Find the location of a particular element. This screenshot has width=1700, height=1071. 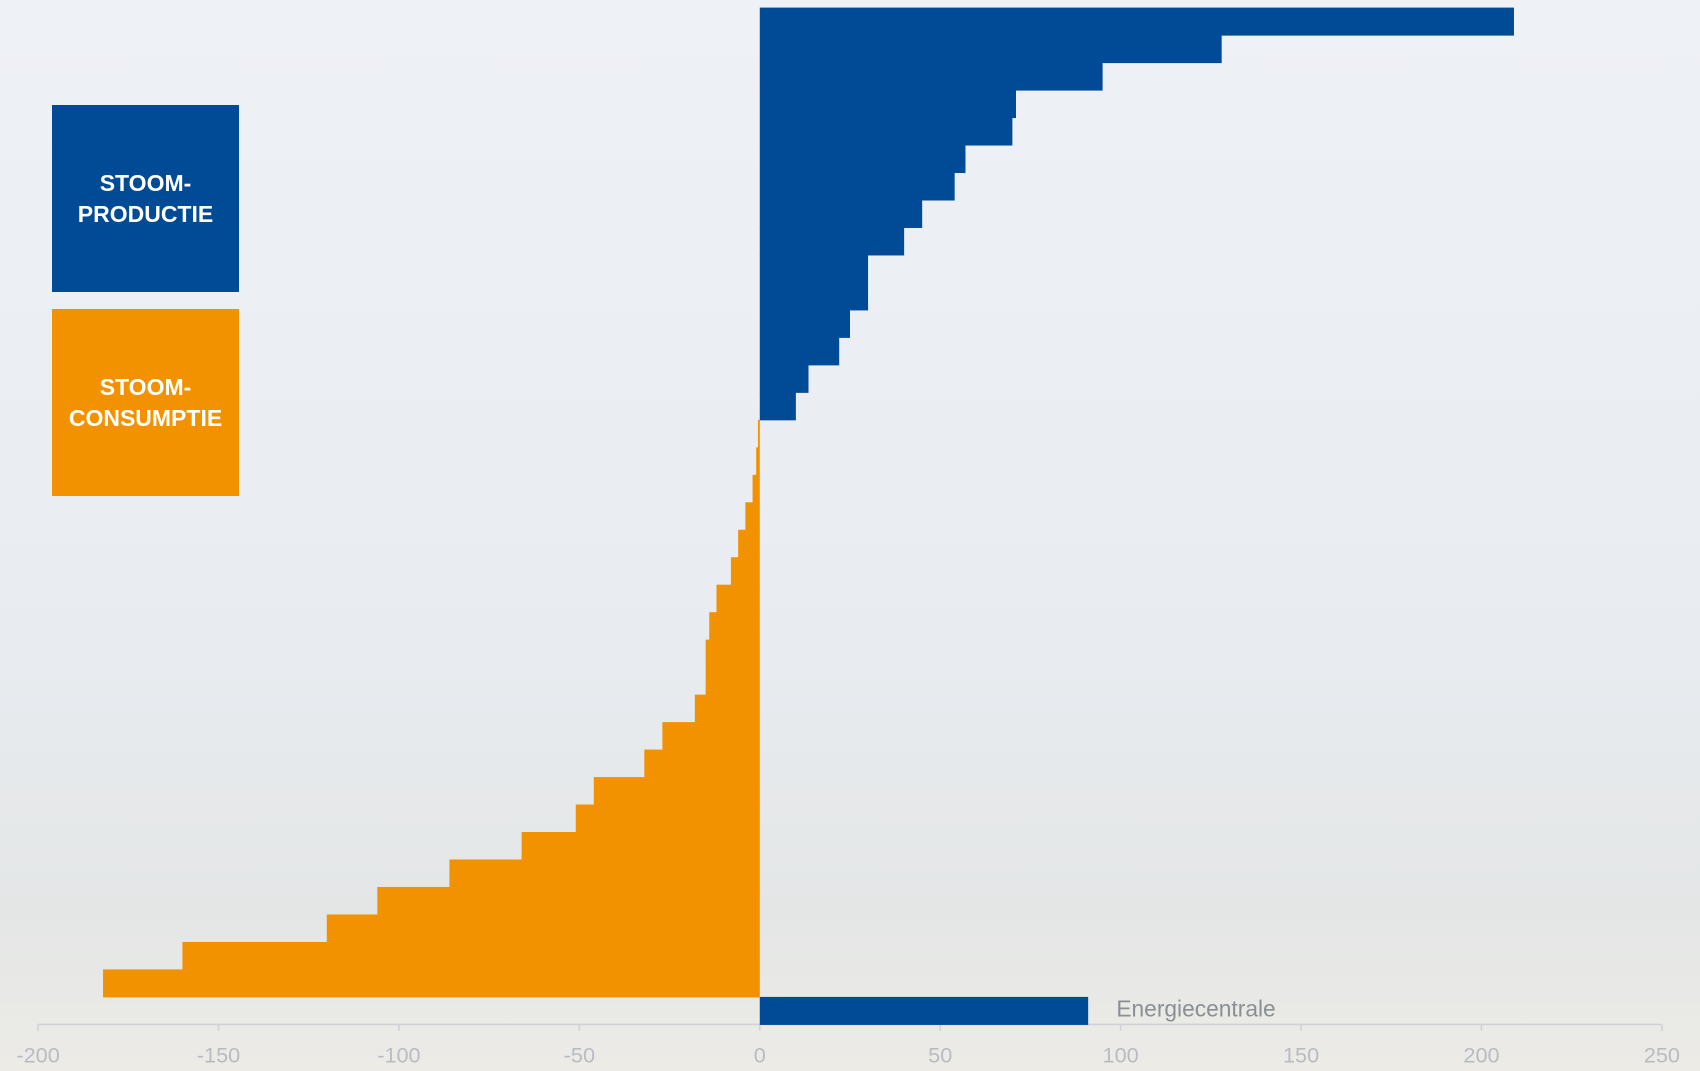

x-tick-label: -200 is located at coordinates (37, 1055).